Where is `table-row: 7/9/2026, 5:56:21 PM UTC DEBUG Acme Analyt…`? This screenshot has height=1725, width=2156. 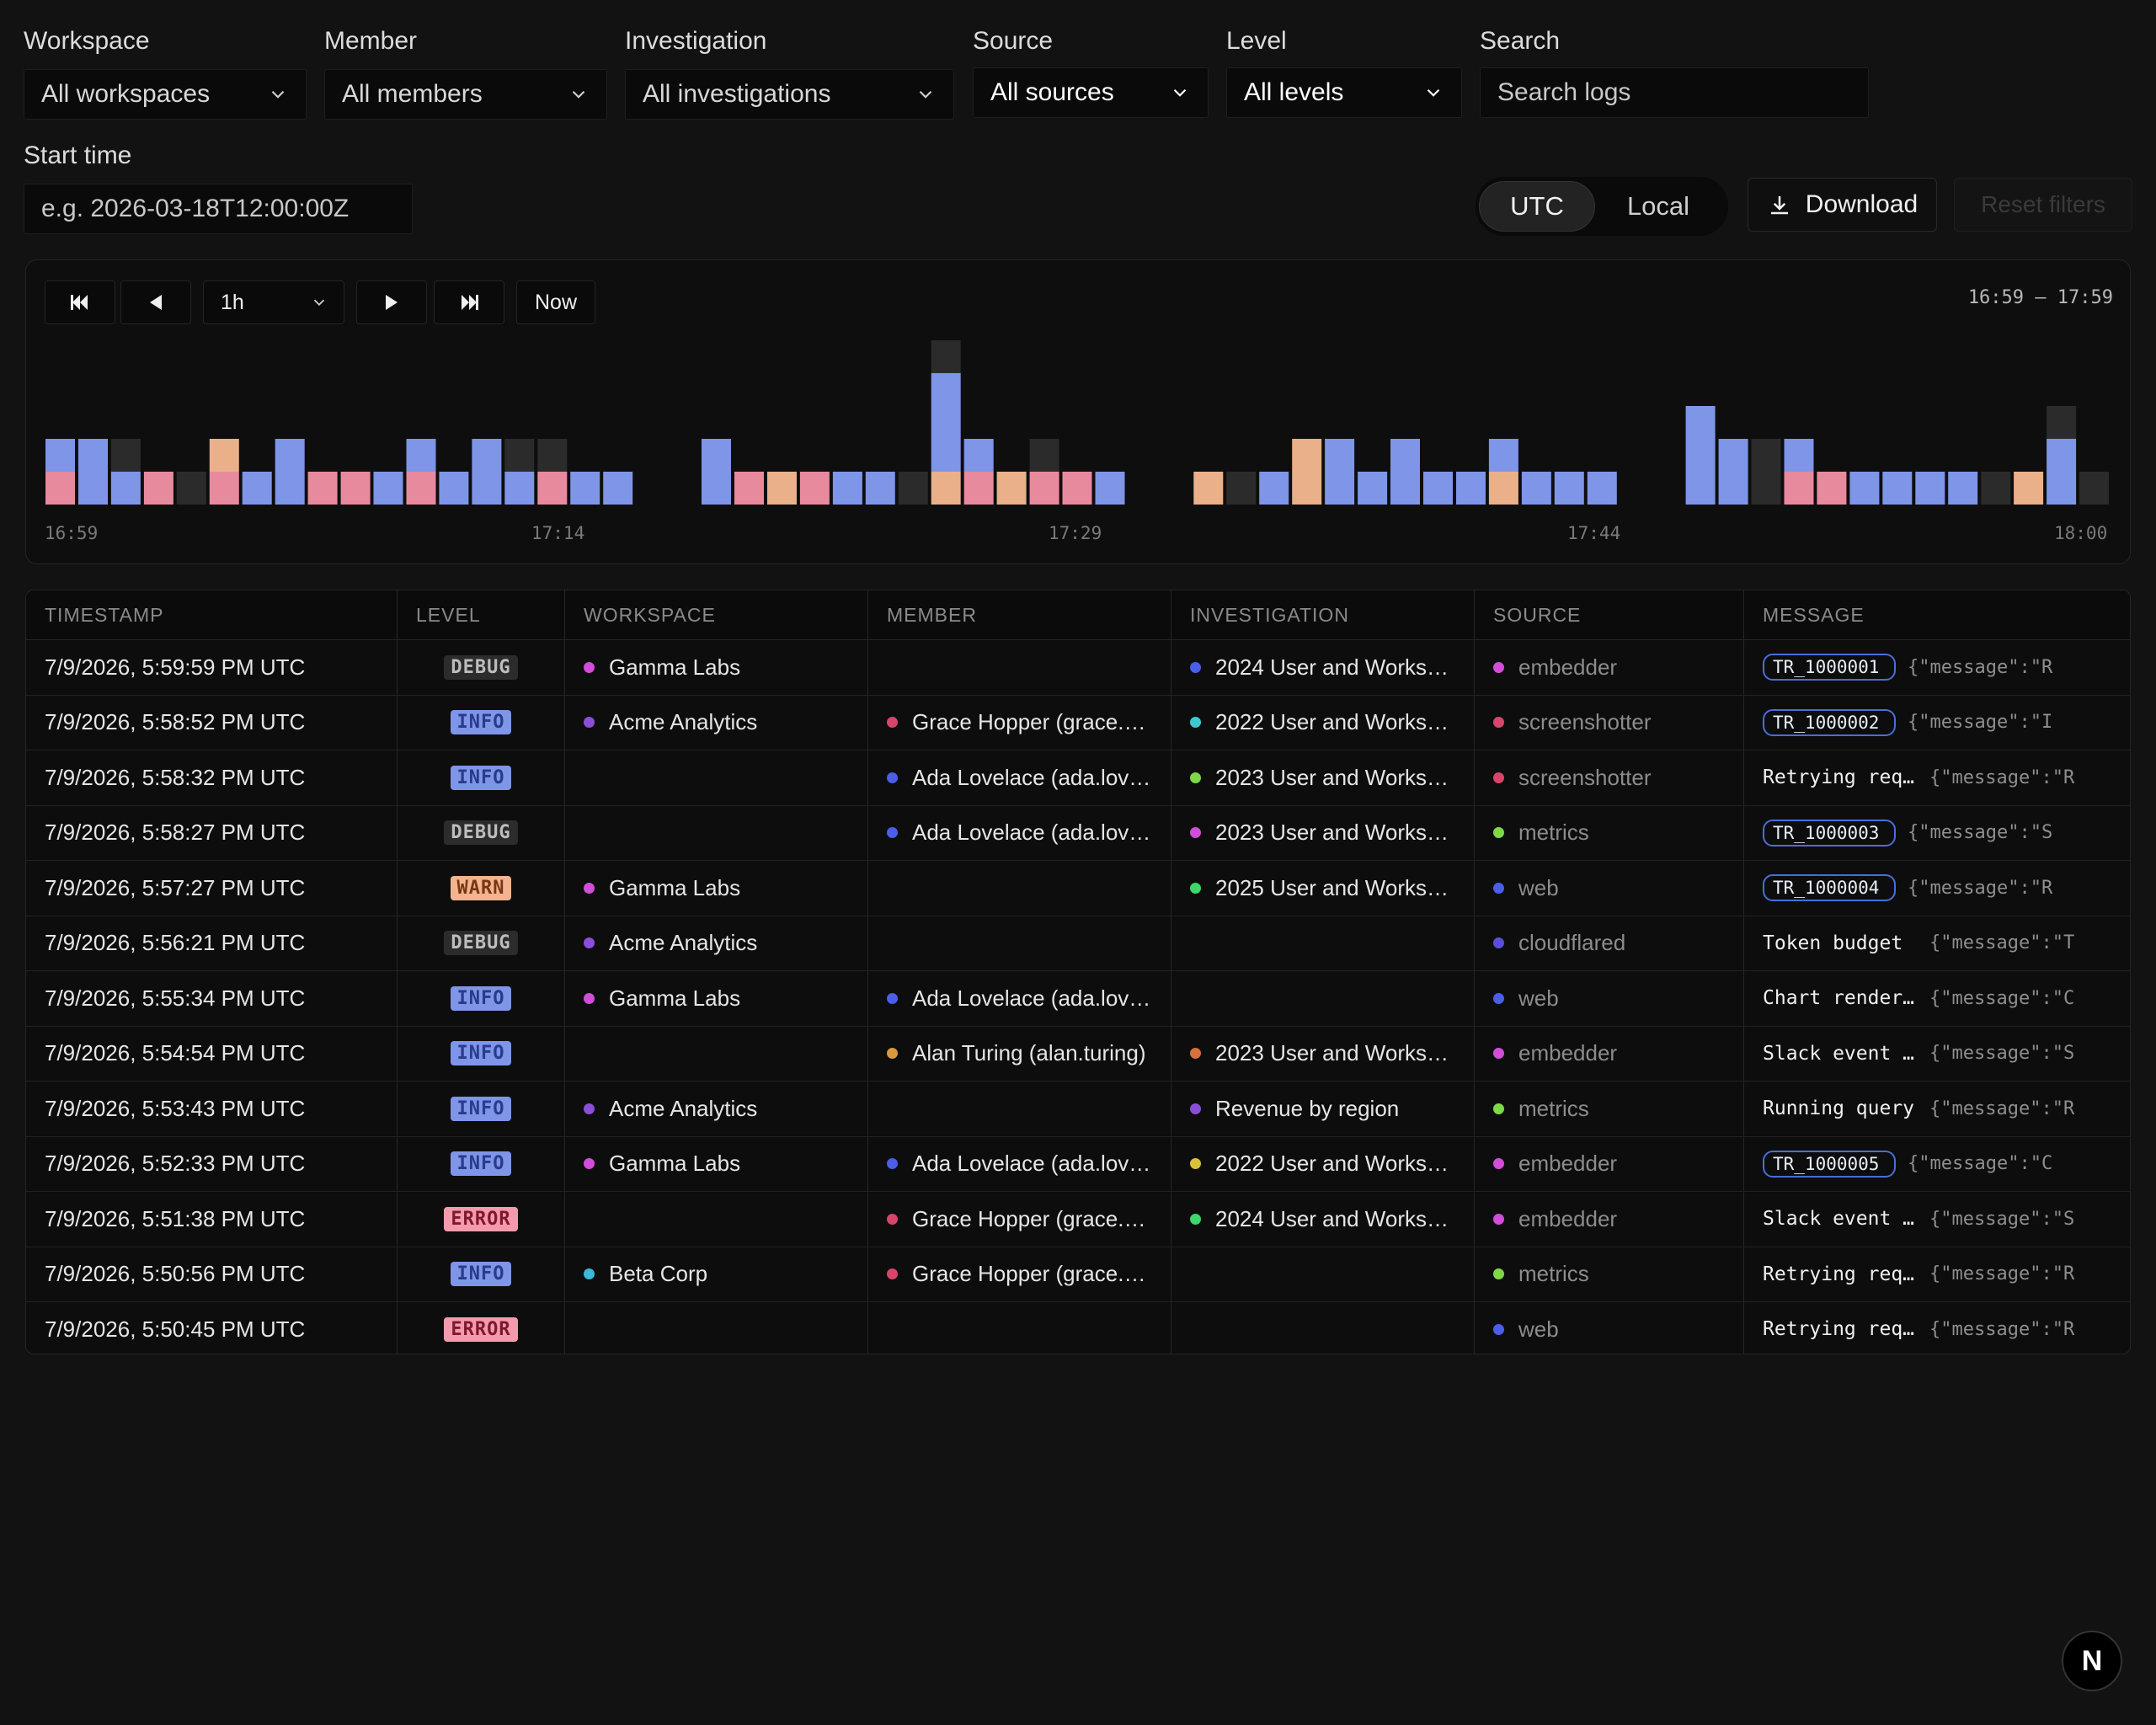
table-row: 7/9/2026, 5:56:21 PM UTC DEBUG Acme Analyt… is located at coordinates (1078, 943).